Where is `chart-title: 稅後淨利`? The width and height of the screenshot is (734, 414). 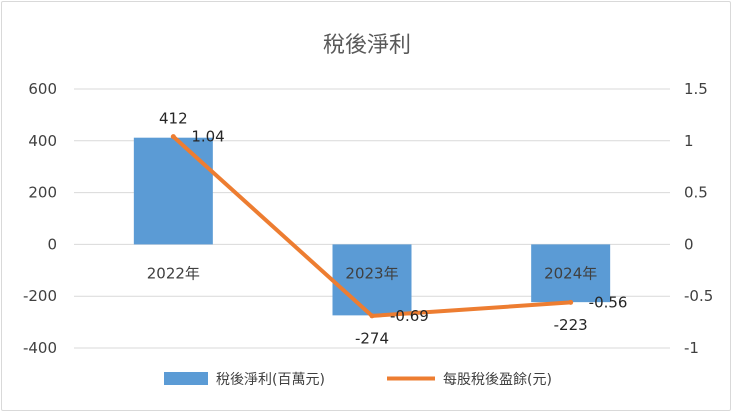
chart-title: 稅後淨利 is located at coordinates (367, 45).